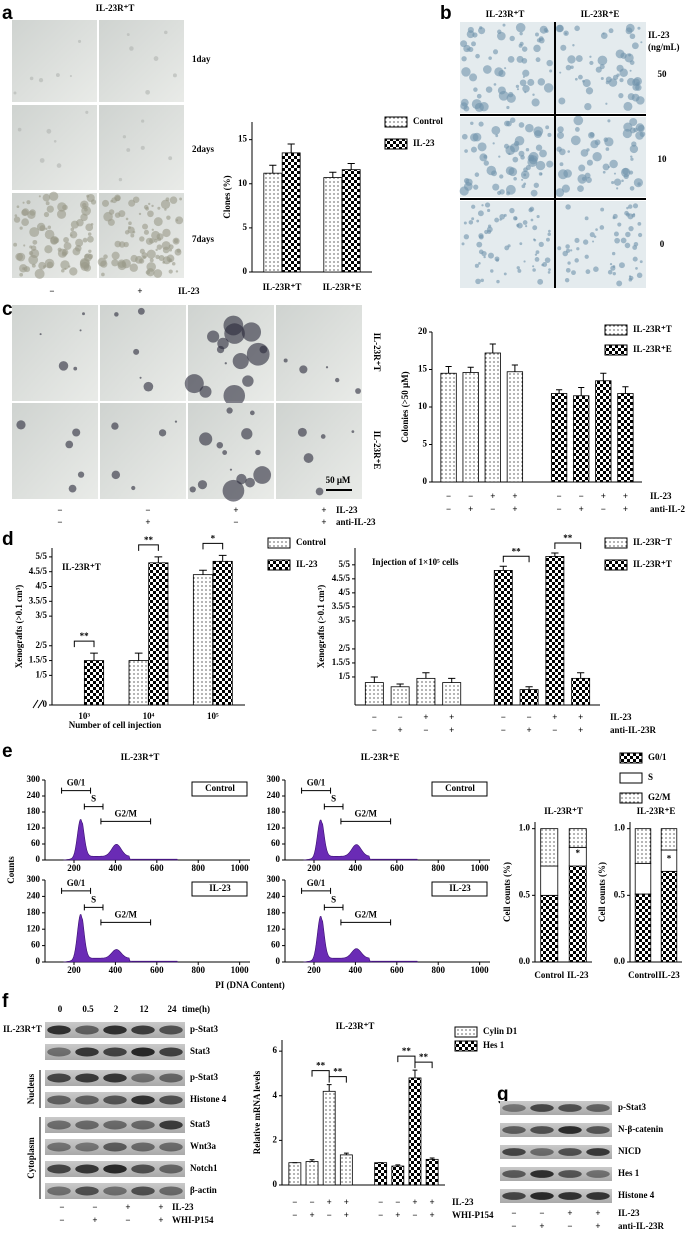 The width and height of the screenshot is (685, 1236). Describe the element at coordinates (405, 406) in the screenshot. I see `y-axis-label: Colonies (>50 μM)` at that location.